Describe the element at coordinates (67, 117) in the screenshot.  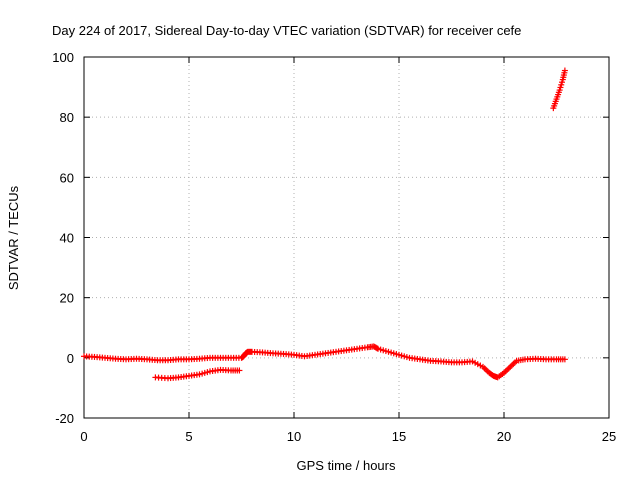
I see `y-tick-label: 80` at that location.